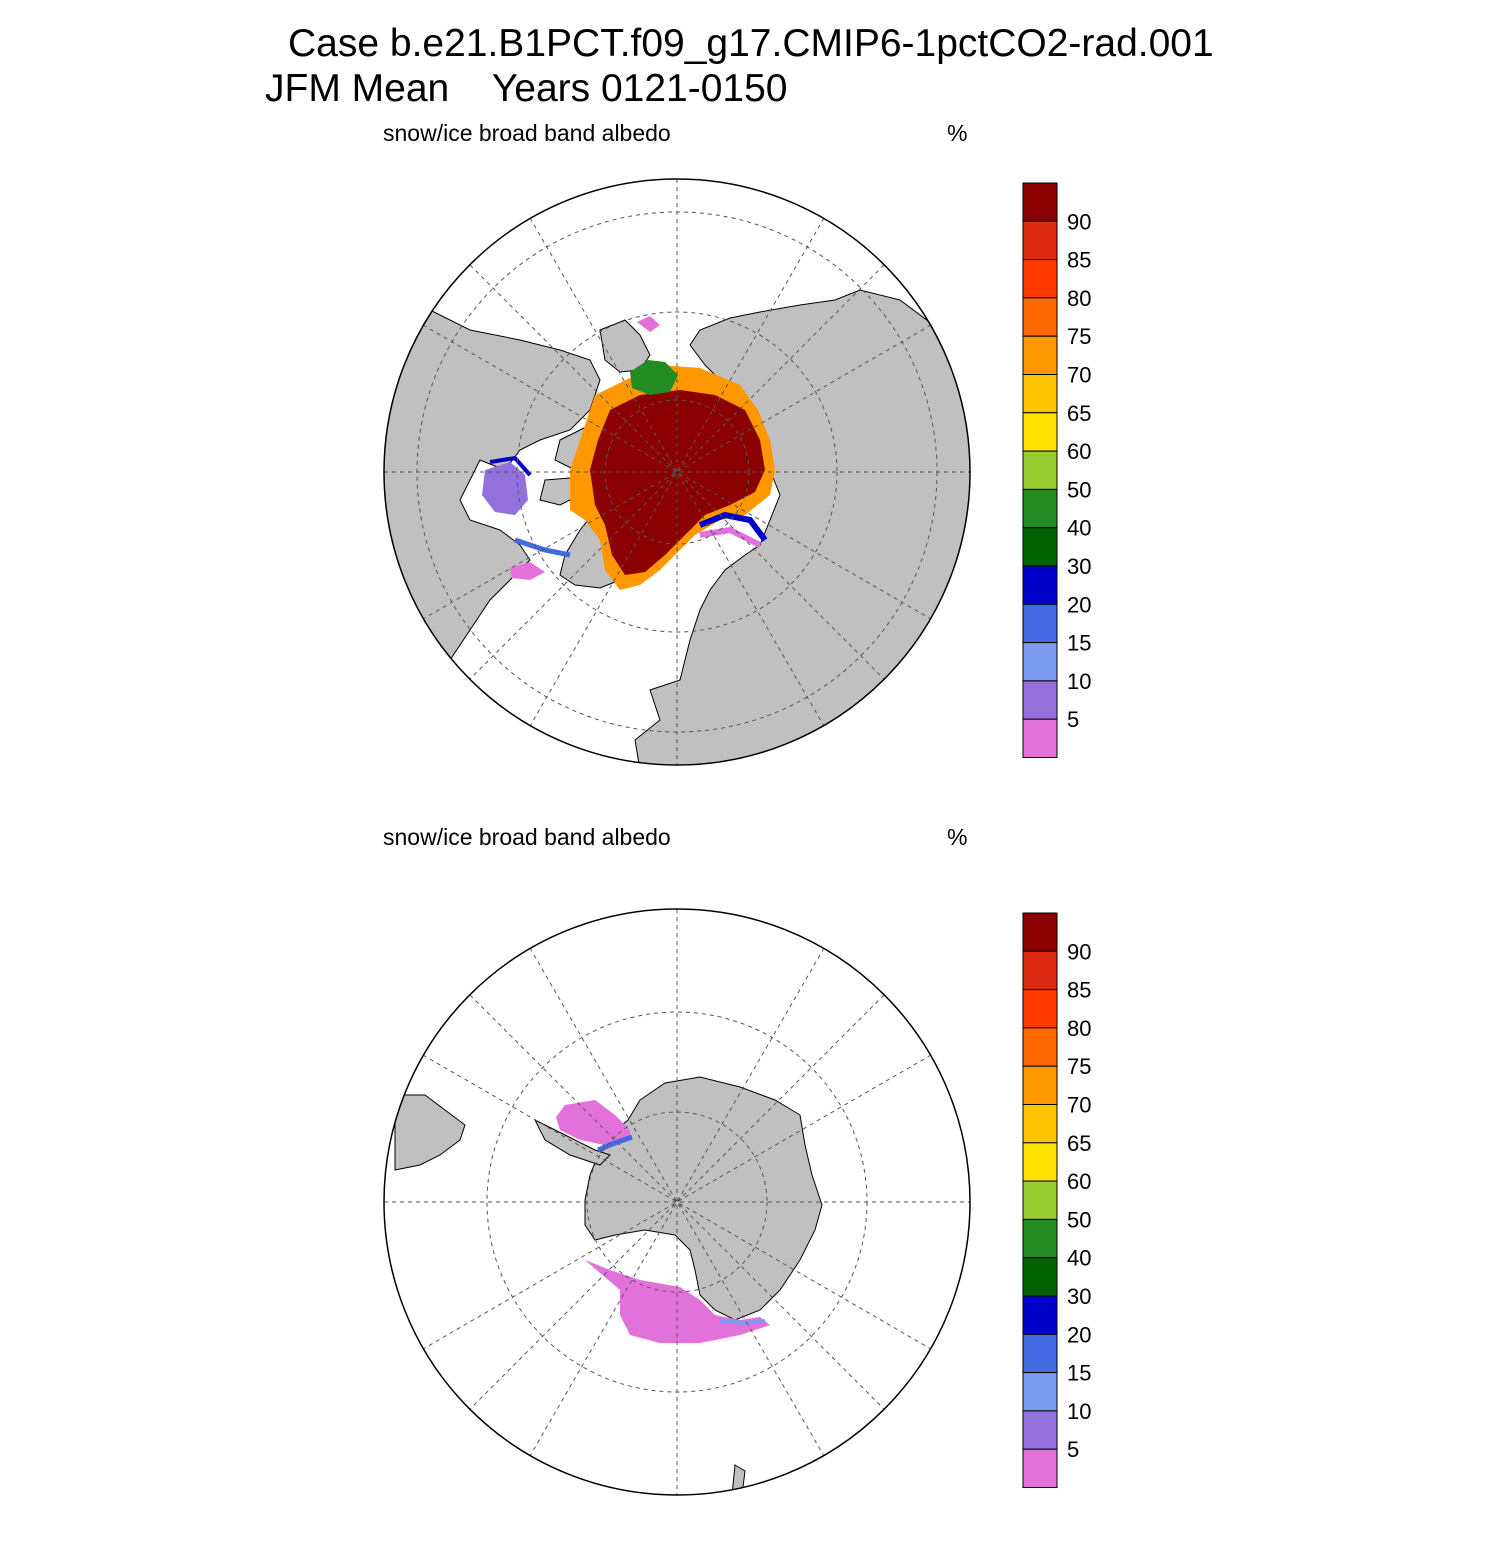 This screenshot has width=1500, height=1550. What do you see at coordinates (1079, 260) in the screenshot?
I see `north-colorbar-tick-label: 85` at bounding box center [1079, 260].